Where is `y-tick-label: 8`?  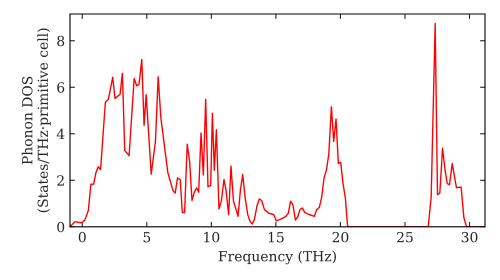
y-tick-label: 8 is located at coordinates (60, 41).